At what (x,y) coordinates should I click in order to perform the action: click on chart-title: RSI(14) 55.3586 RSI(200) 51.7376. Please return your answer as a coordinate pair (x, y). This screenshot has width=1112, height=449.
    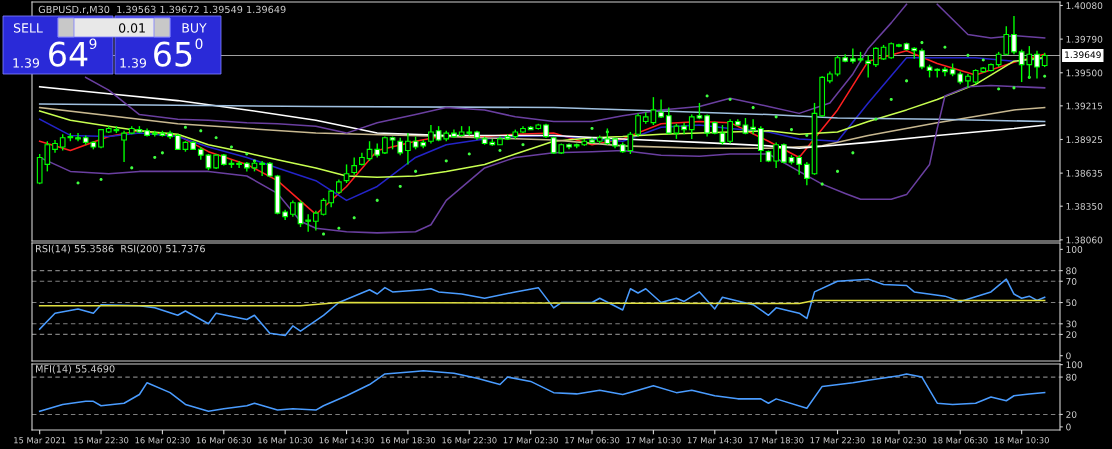
    Looking at the image, I should click on (120, 249).